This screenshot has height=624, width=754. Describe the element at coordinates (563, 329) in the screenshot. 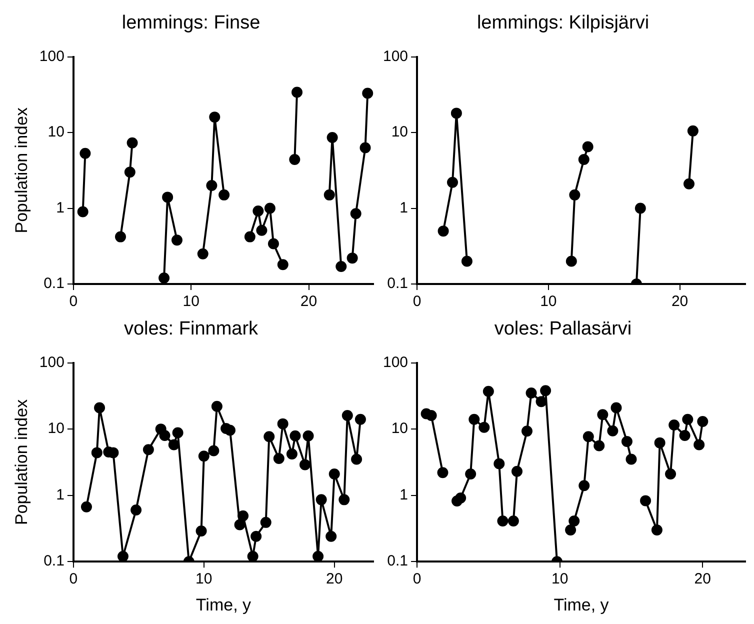

I see `chart-title: voles: Pallasärvi` at that location.